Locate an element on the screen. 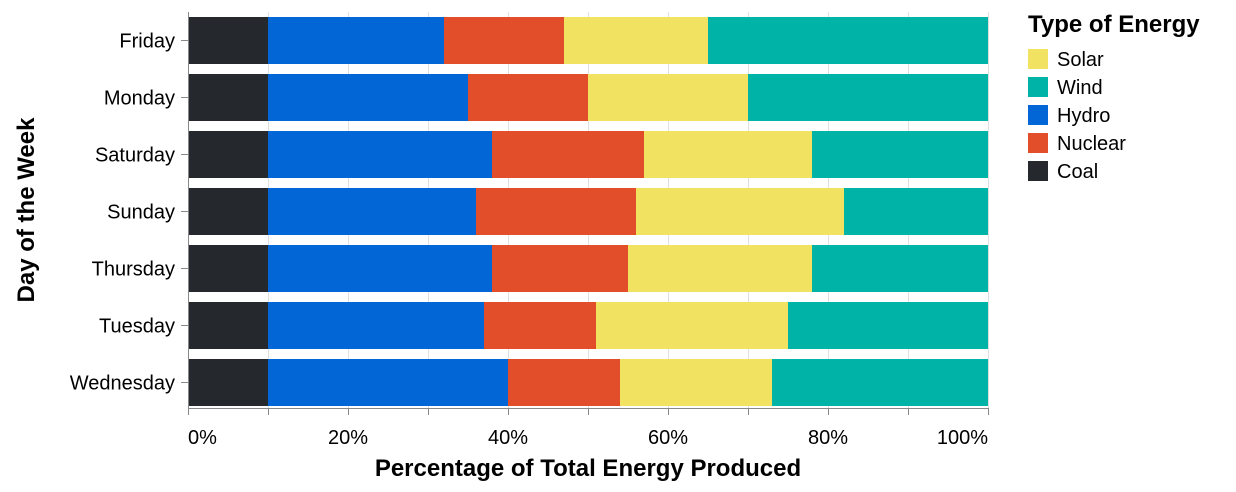  bar-coal-sunday is located at coordinates (228, 211).